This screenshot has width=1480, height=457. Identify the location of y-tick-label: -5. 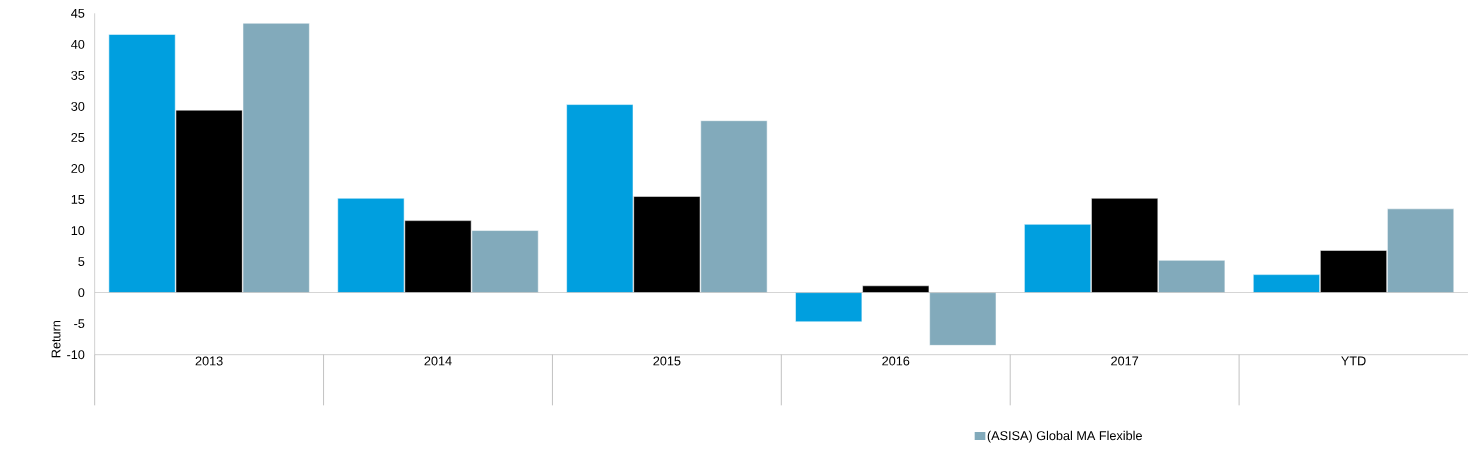
(79, 324).